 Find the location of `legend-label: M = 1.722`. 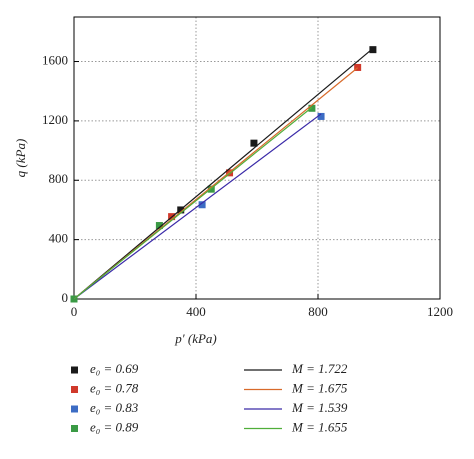

legend-label: M = 1.722 is located at coordinates (319, 368).